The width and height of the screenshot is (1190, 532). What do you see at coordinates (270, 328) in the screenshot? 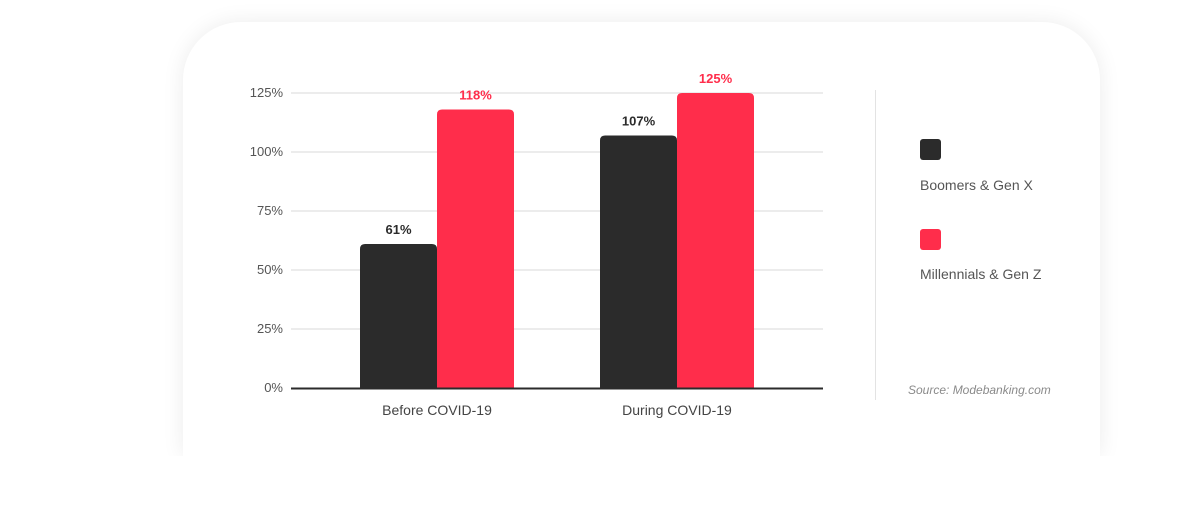
I see `y-tick-label: 25%` at bounding box center [270, 328].